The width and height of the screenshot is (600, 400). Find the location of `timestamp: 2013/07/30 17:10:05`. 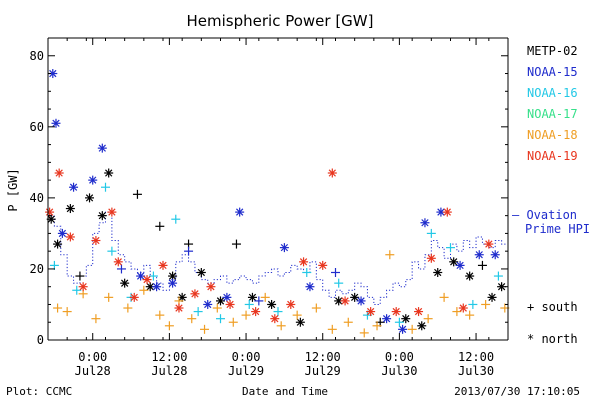

timestamp: 2013/07/30 17:10:05 is located at coordinates (517, 391).